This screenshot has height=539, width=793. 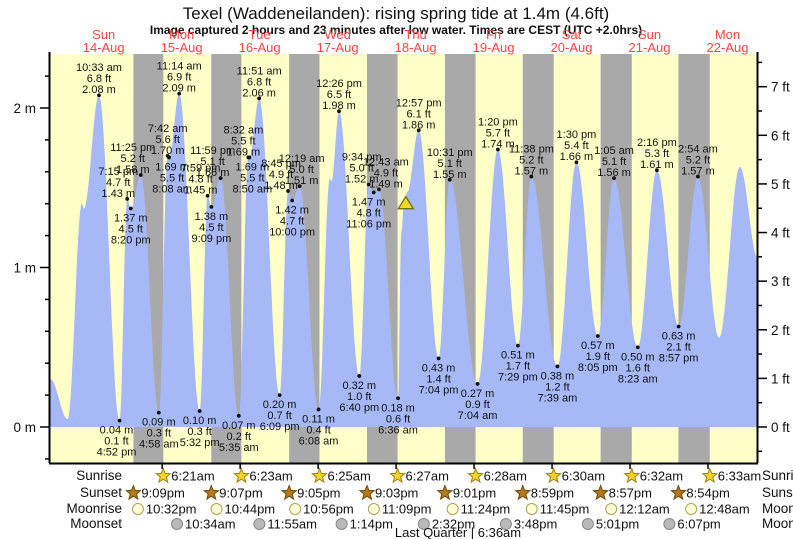 I want to click on day-of-week-label: Sat, so click(x=572, y=34).